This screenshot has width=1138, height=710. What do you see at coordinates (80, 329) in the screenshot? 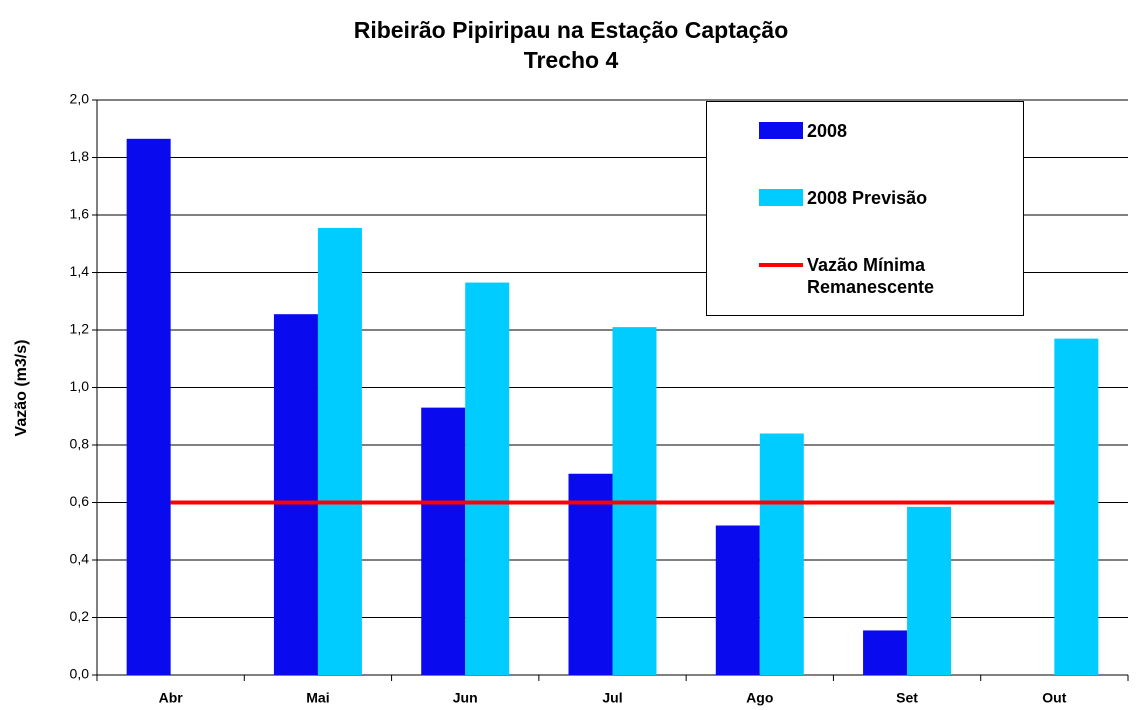
I see `y-tick-label: 1,2` at bounding box center [80, 329].